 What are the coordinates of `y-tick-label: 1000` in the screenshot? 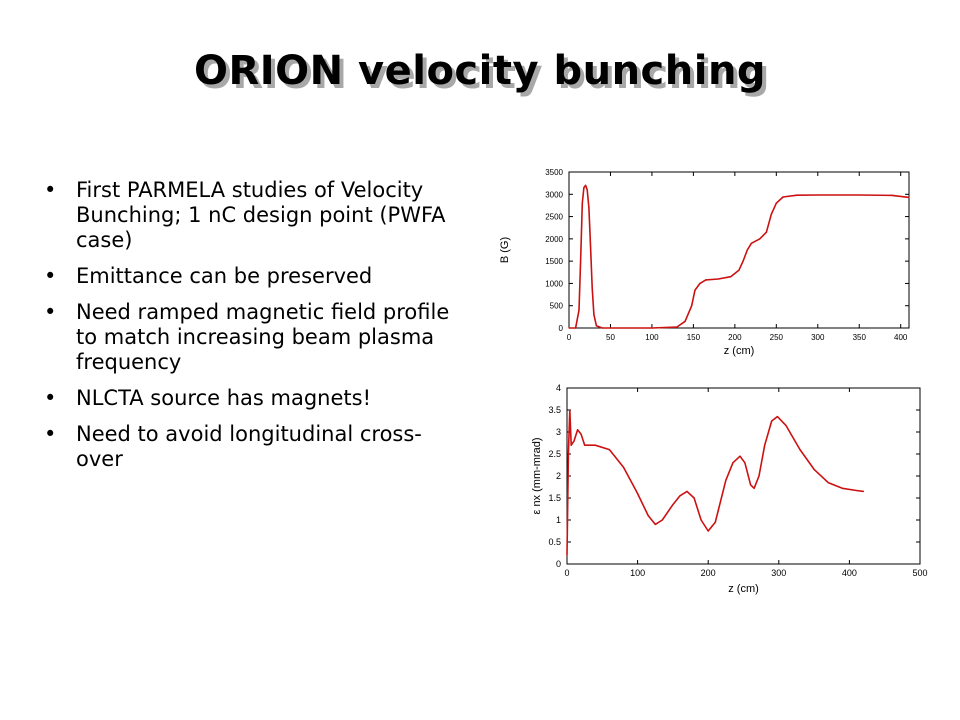 It's located at (554, 283).